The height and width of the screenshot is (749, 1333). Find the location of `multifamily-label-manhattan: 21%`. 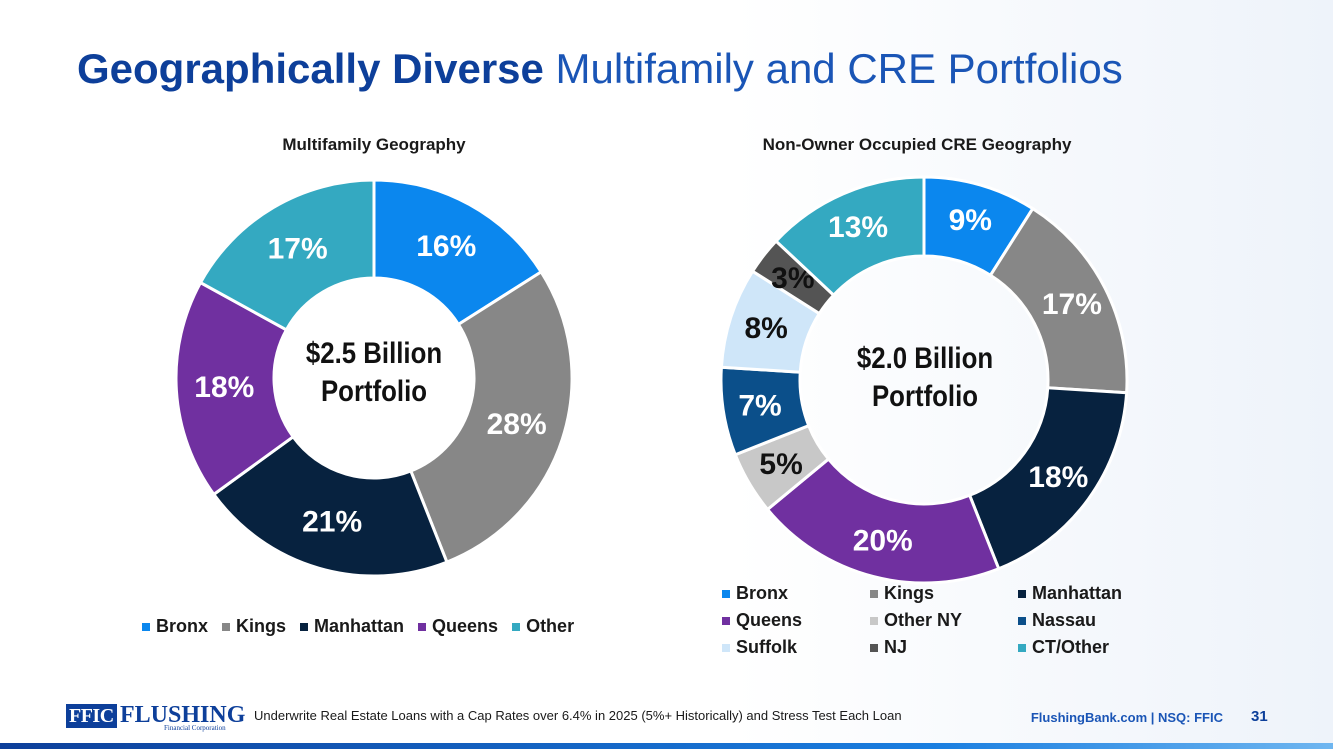

multifamily-label-manhattan: 21% is located at coordinates (332, 522).